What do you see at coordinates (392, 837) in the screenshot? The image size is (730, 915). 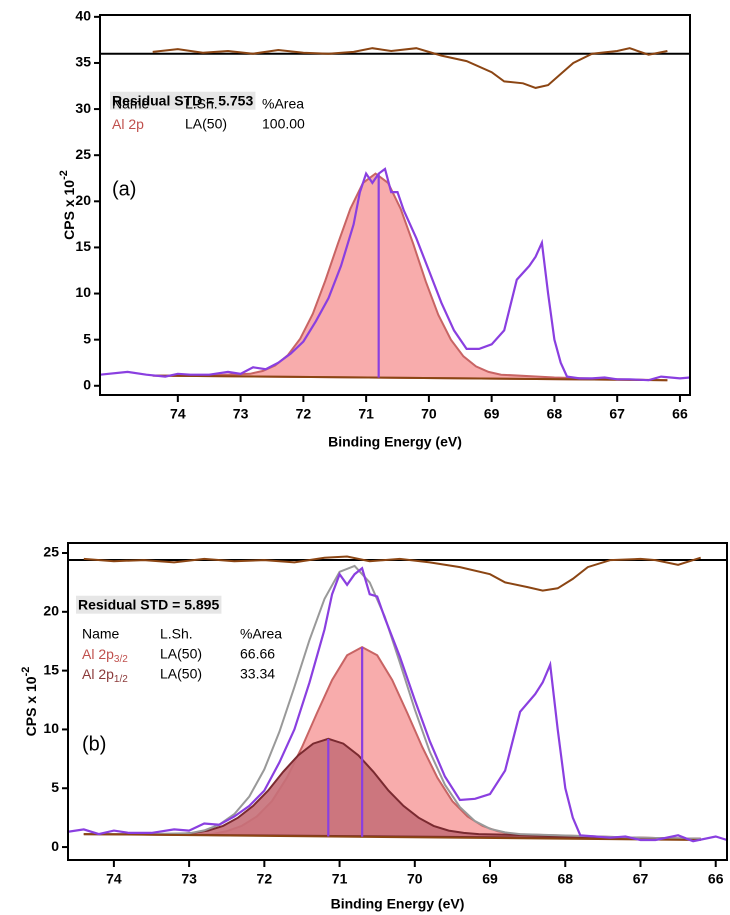 I see `baseline-curve` at bounding box center [392, 837].